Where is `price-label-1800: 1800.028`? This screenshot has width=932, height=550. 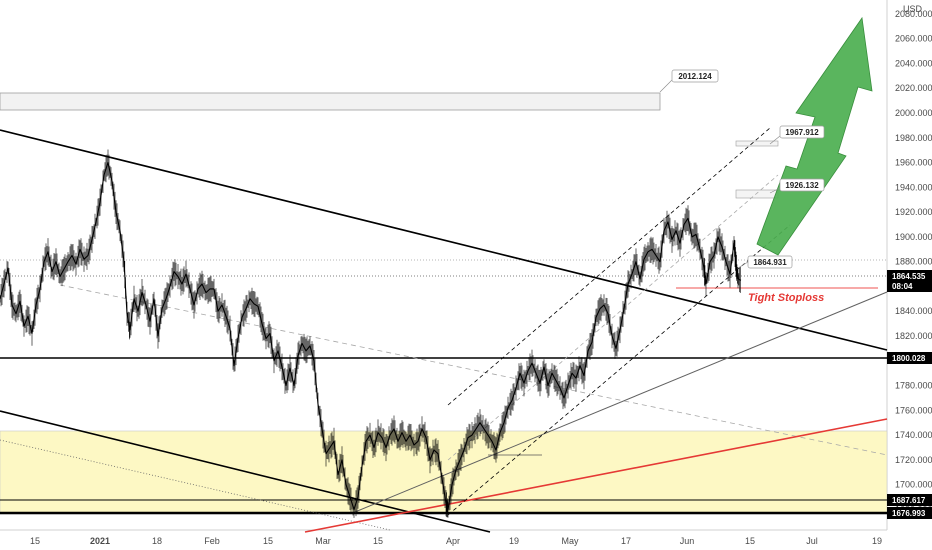
price-label-1800: 1800.028 is located at coordinates (909, 358).